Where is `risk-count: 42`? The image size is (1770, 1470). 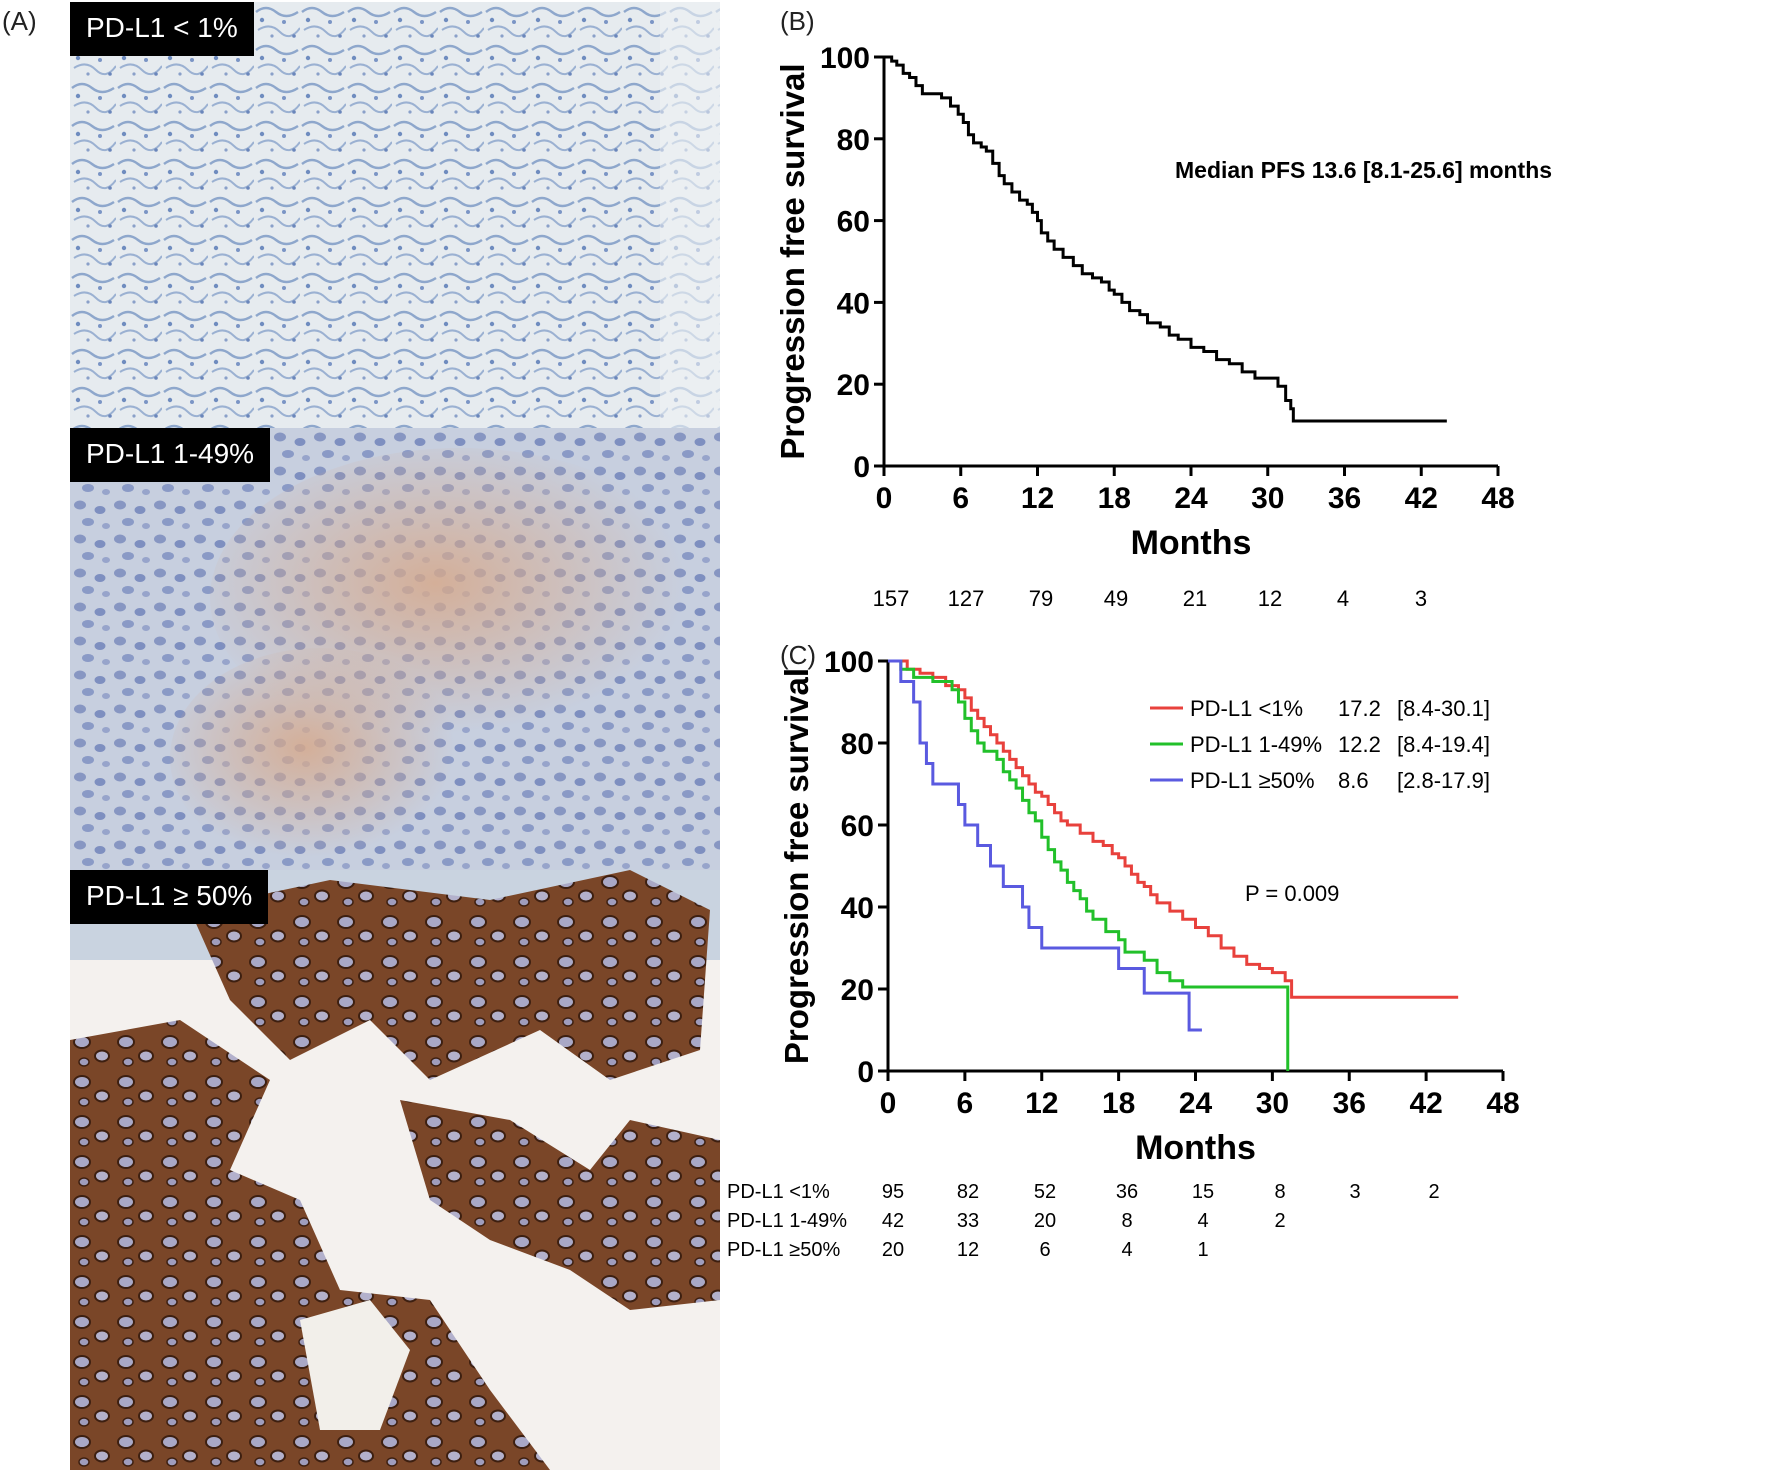 risk-count: 42 is located at coordinates (893, 1221).